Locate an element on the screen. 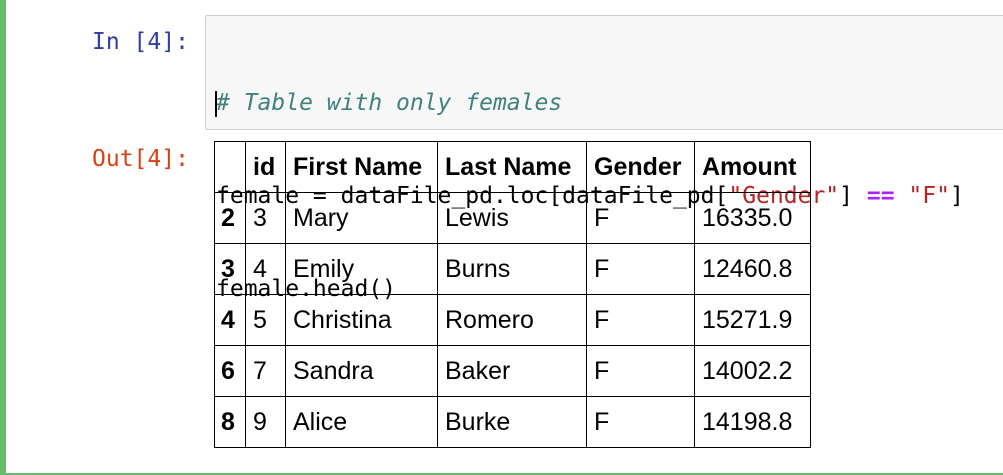  cell-id: 7 is located at coordinates (265, 371).